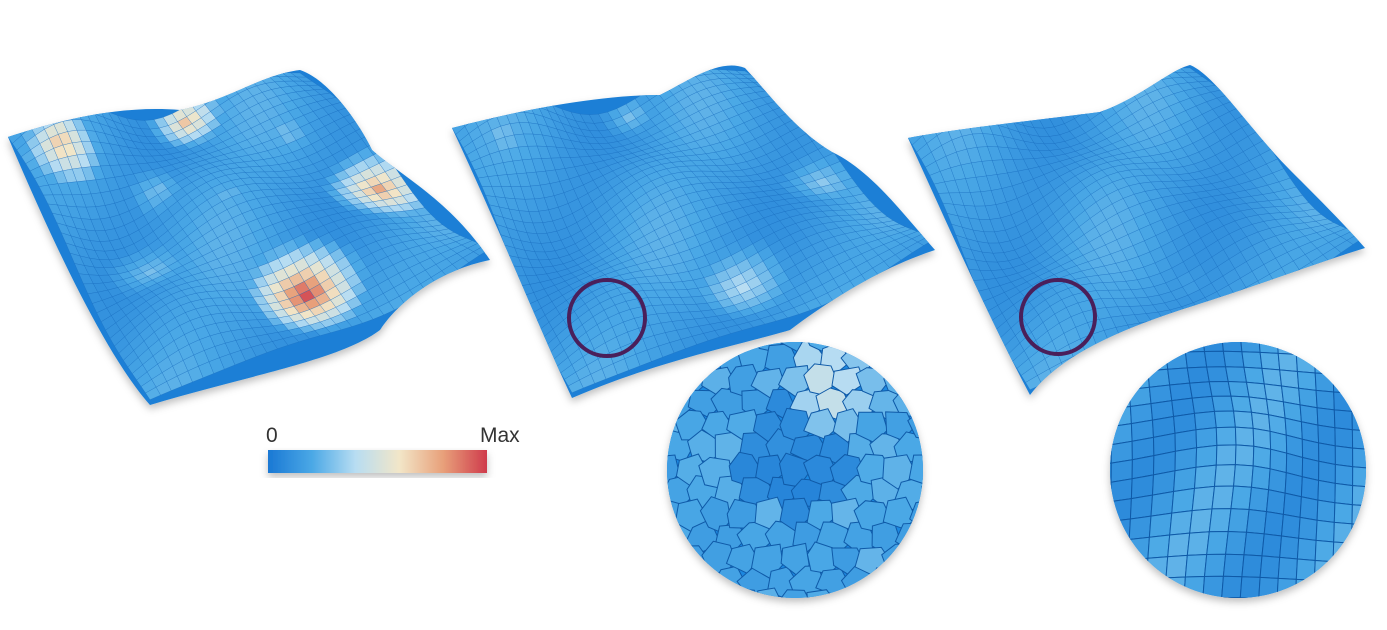 The width and height of the screenshot is (1387, 630). What do you see at coordinates (500, 435) in the screenshot?
I see `colorbar-max-label: Max` at bounding box center [500, 435].